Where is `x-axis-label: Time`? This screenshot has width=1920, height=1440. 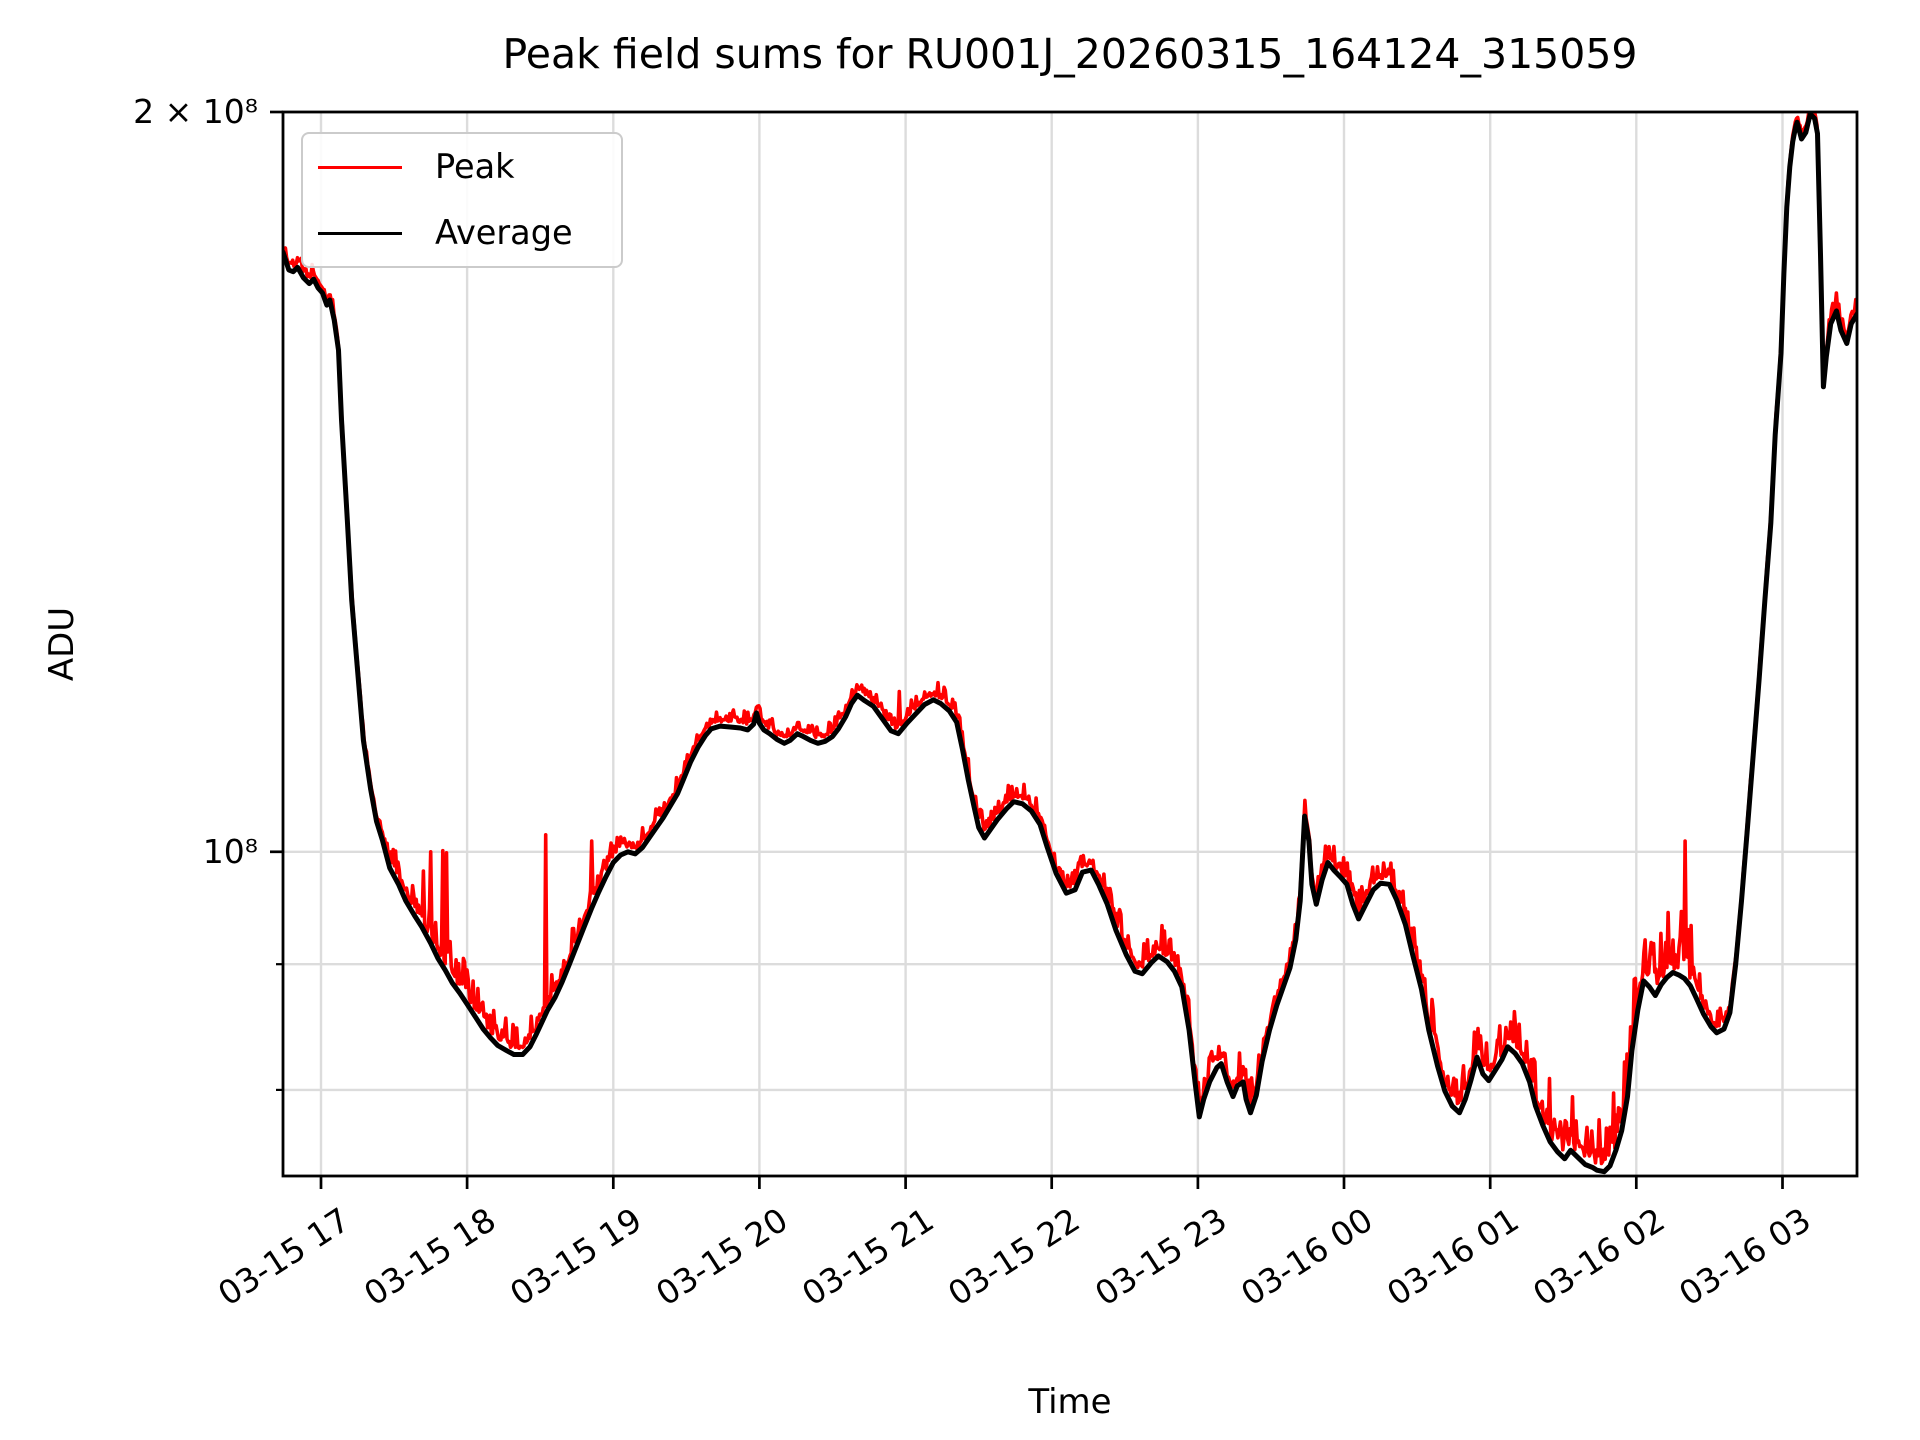 x-axis-label: Time is located at coordinates (1070, 1402).